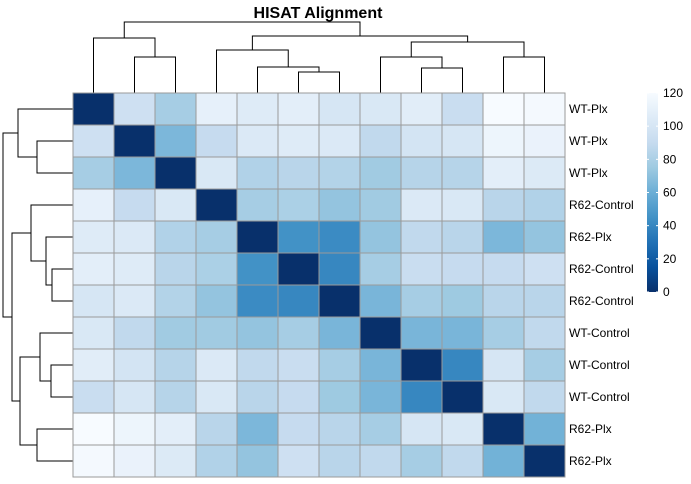 The height and width of the screenshot is (484, 691). What do you see at coordinates (670, 259) in the screenshot?
I see `legend-tick-label: 20` at bounding box center [670, 259].